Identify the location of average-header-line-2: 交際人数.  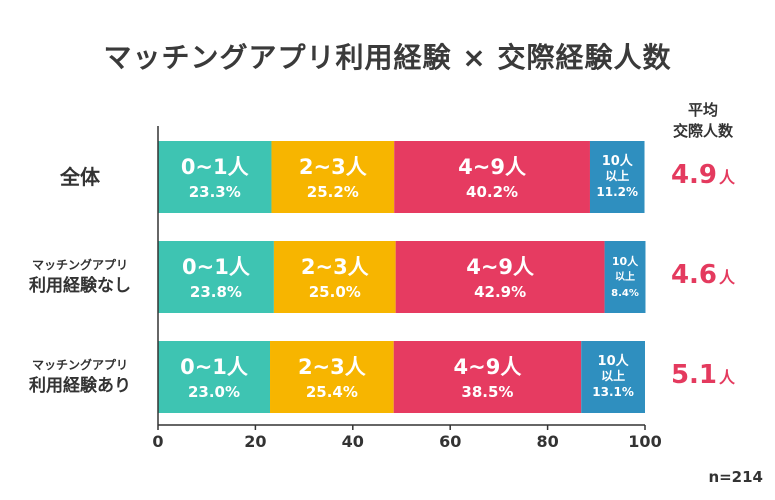
(702, 131).